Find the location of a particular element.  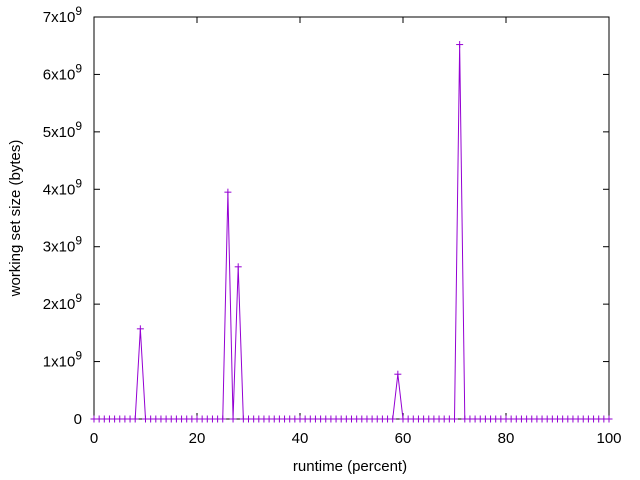

y-tick-label: 2x10⁹ is located at coordinates (63, 302).